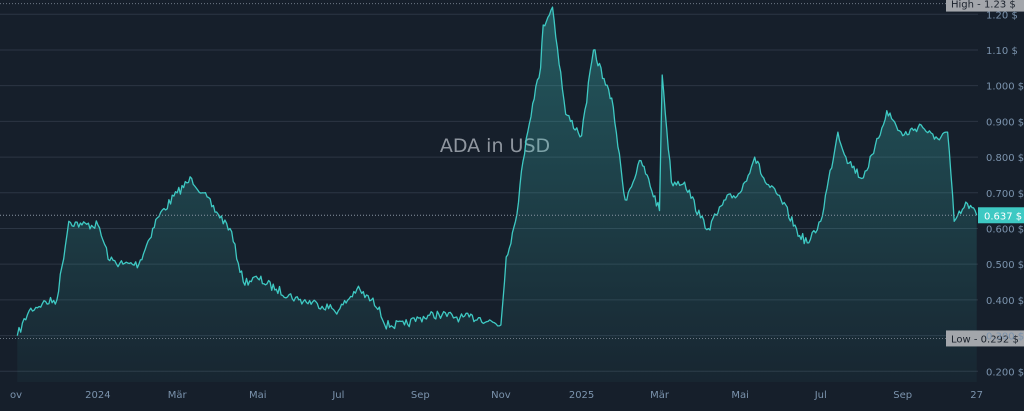 This screenshot has width=1024, height=411. Describe the element at coordinates (16, 395) in the screenshot. I see `x-tick-label: ov` at that location.